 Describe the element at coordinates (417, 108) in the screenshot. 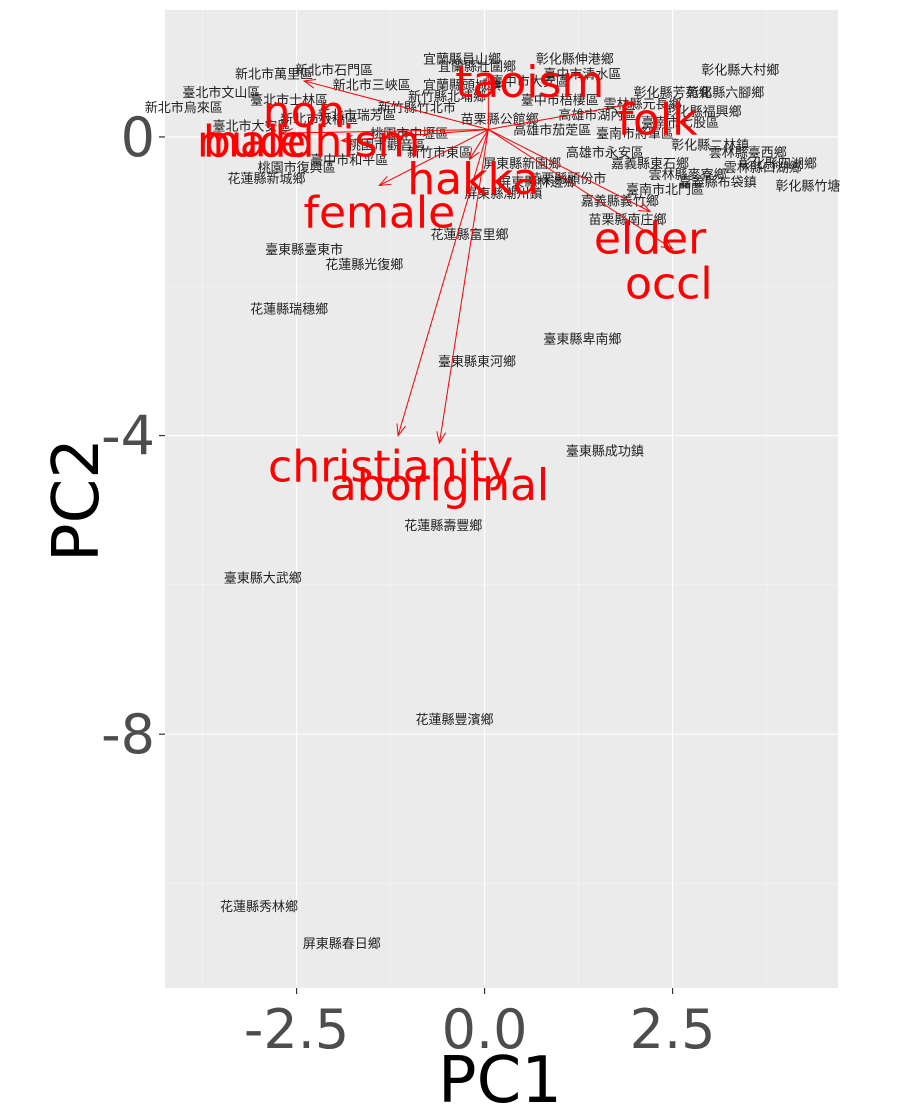

I see `observation-label: 新竹縣竹北市` at that location.